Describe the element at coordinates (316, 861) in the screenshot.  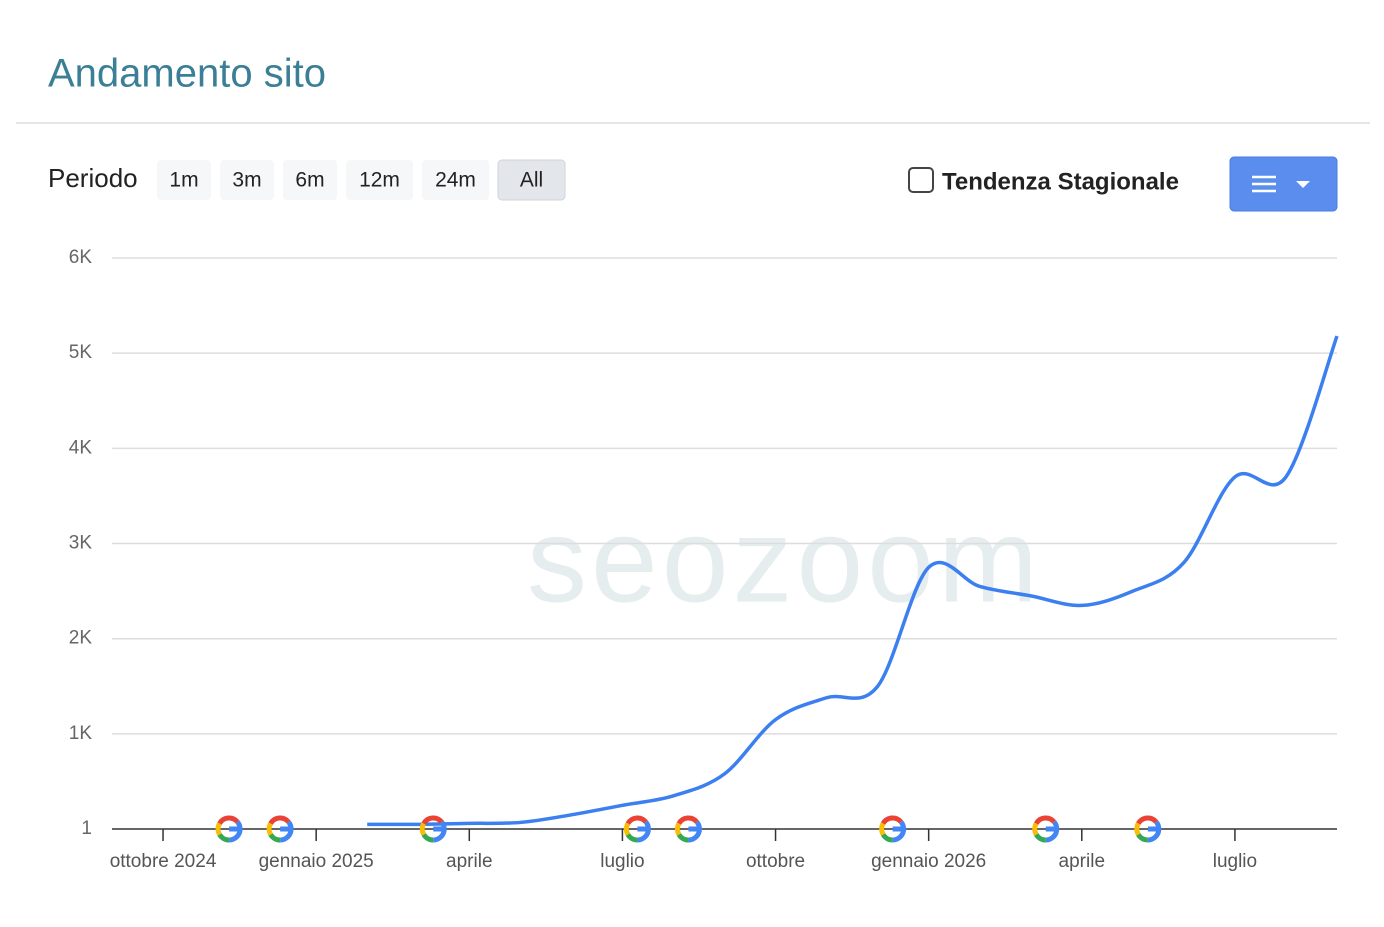
I see `x-tick-label: gennaio 2025` at that location.